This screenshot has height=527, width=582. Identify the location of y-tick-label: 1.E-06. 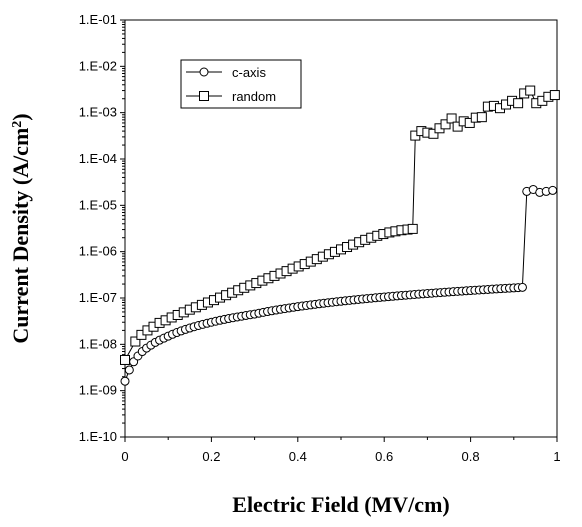
(98, 251).